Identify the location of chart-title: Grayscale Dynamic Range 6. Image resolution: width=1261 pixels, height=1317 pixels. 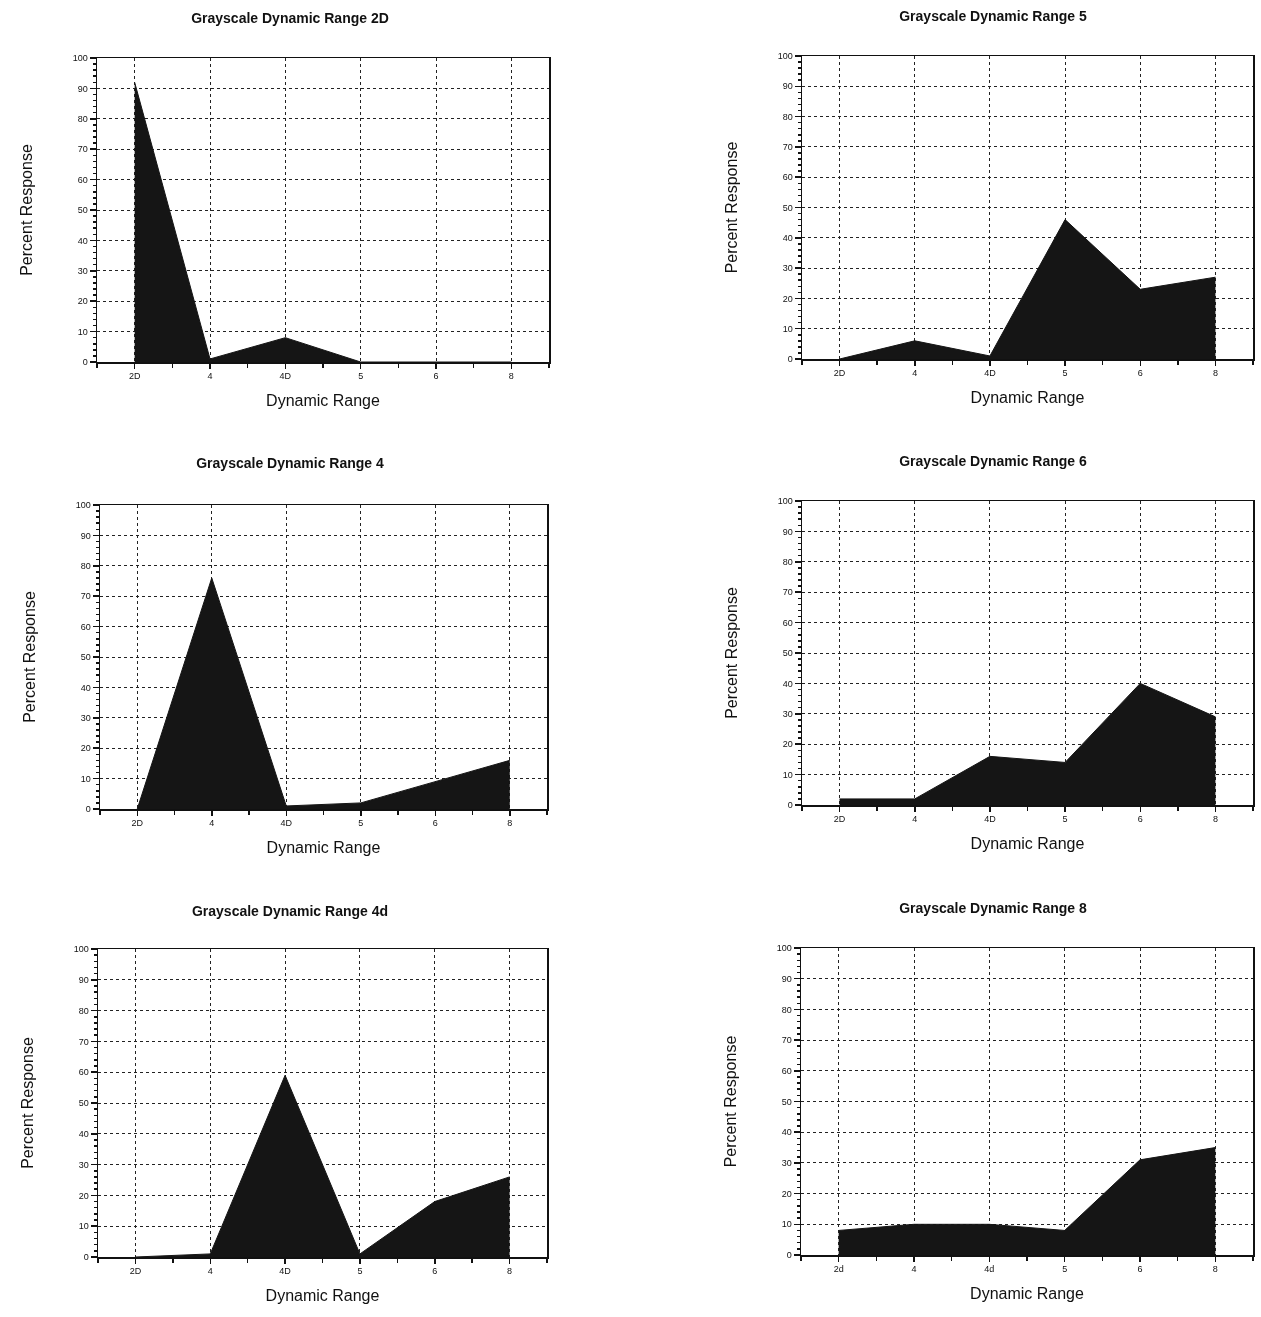
(993, 460).